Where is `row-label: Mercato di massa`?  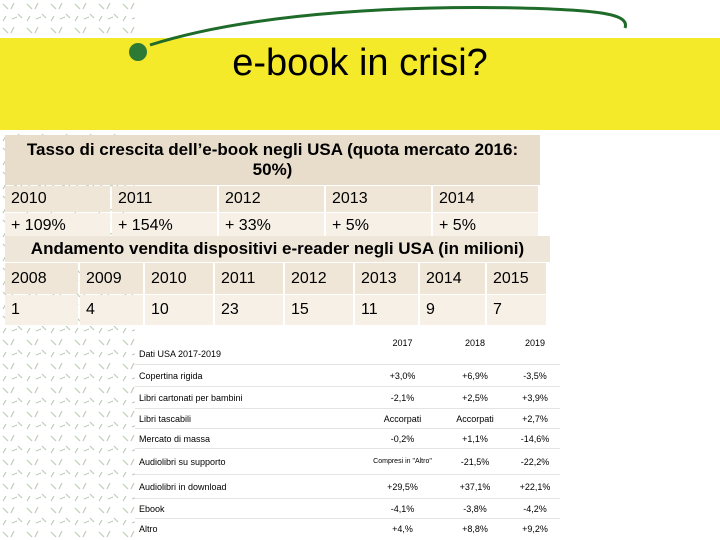
row-label: Mercato di massa is located at coordinates (250, 438).